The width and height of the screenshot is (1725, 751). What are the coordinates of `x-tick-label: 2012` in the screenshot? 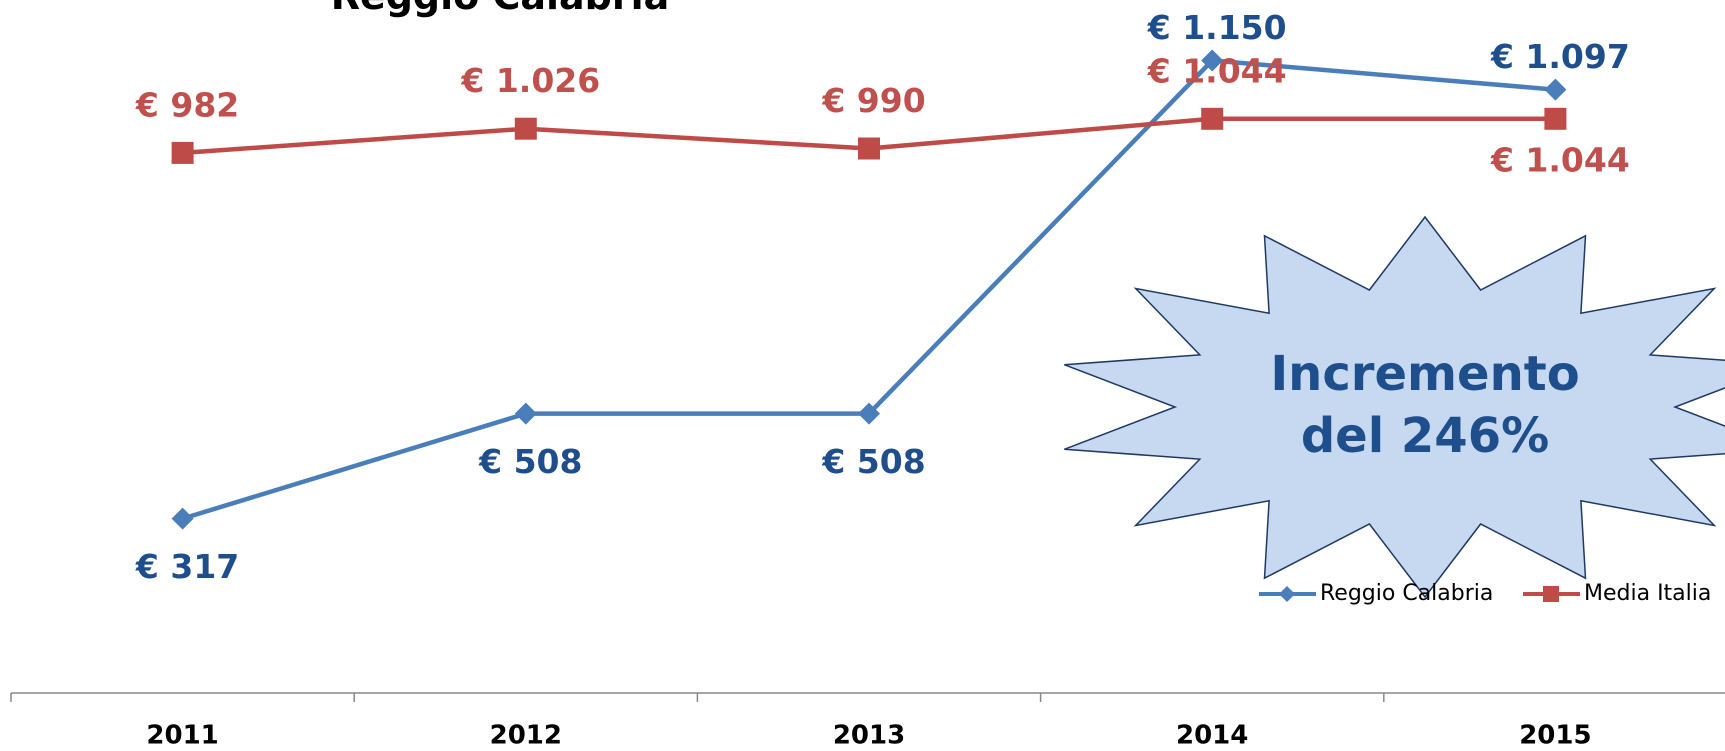 It's located at (526, 736).